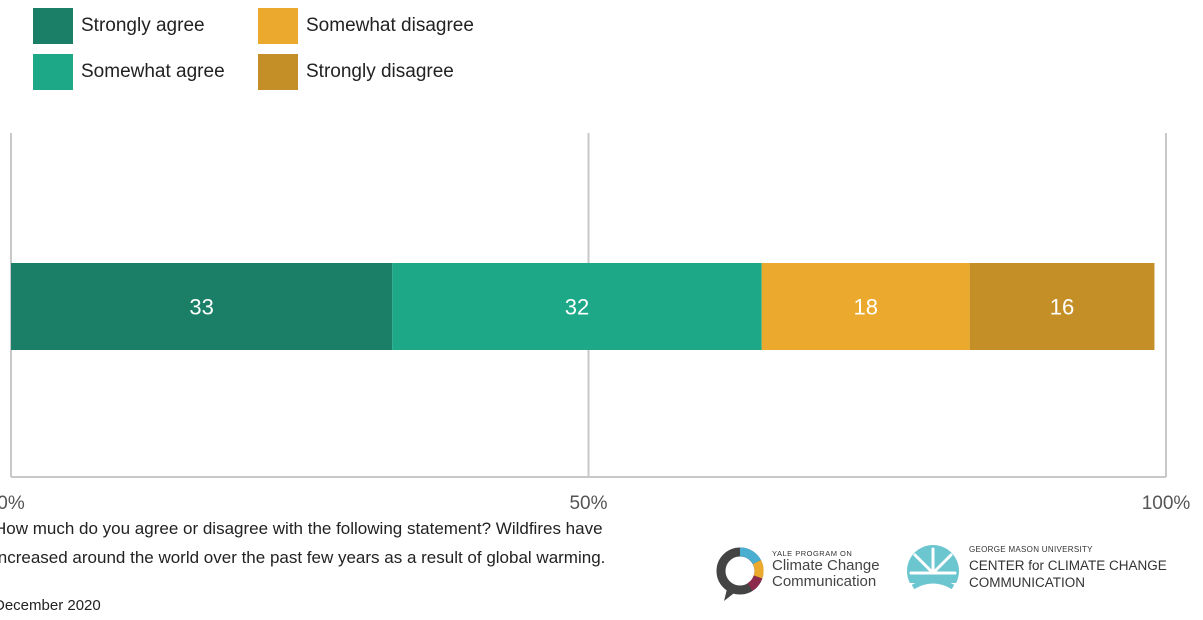 The height and width of the screenshot is (620, 1203). Describe the element at coordinates (278, 72) in the screenshot. I see `legend-swatch-strongly-disagree` at that location.